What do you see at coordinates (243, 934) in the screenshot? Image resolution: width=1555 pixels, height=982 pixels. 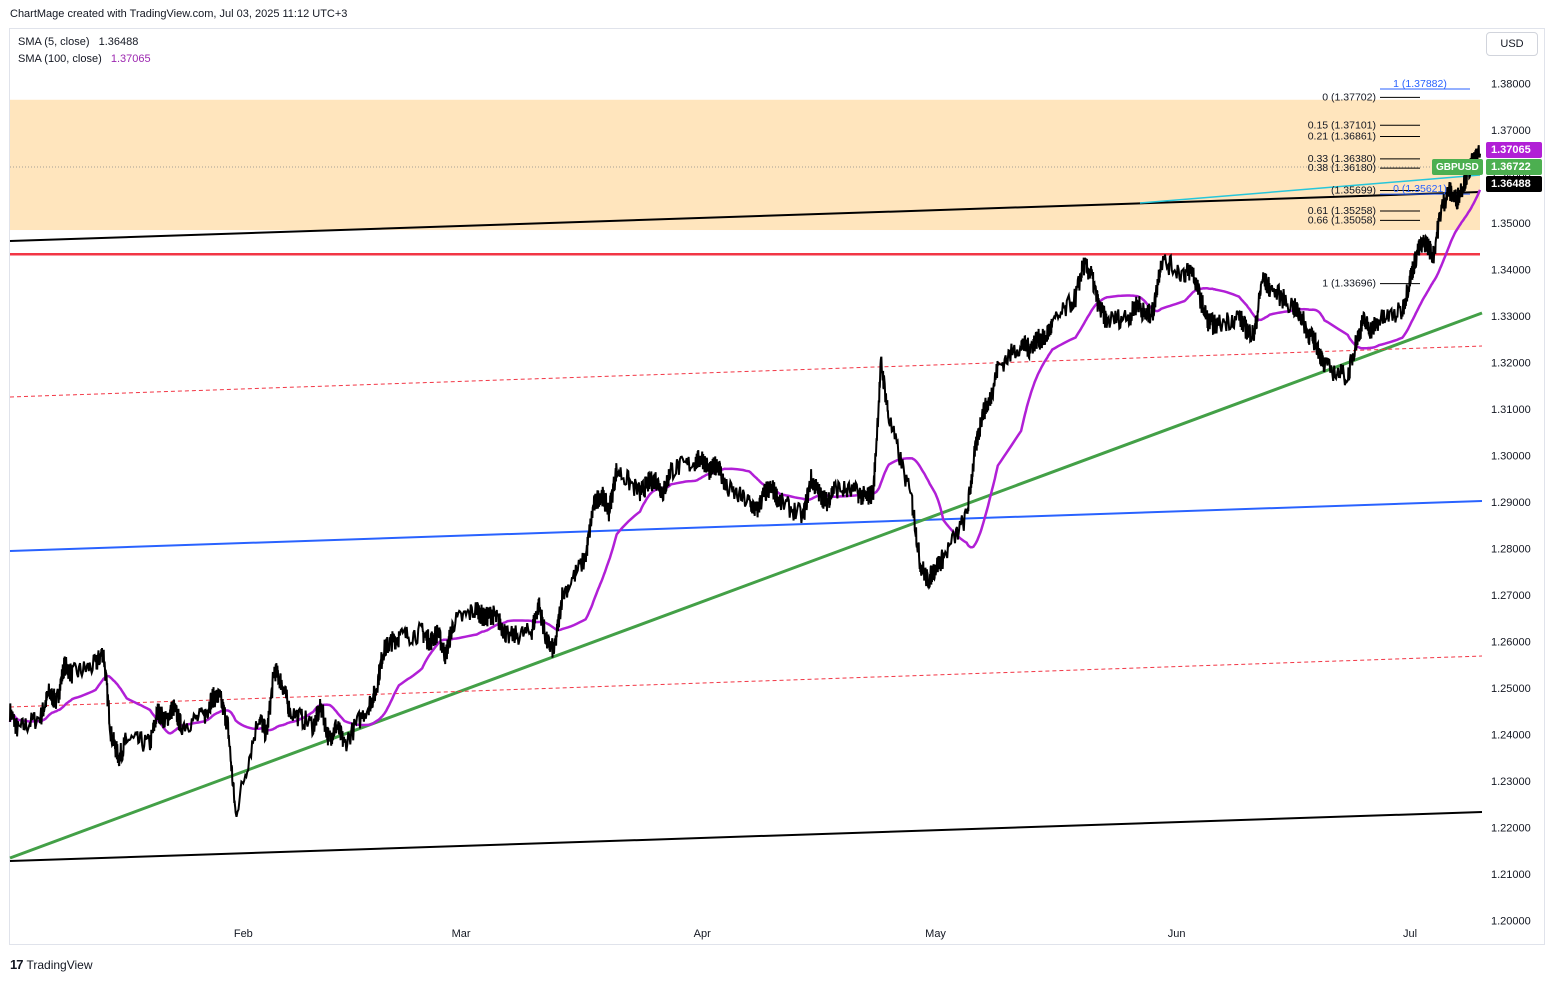 I see `x-tick-label: Feb` at bounding box center [243, 934].